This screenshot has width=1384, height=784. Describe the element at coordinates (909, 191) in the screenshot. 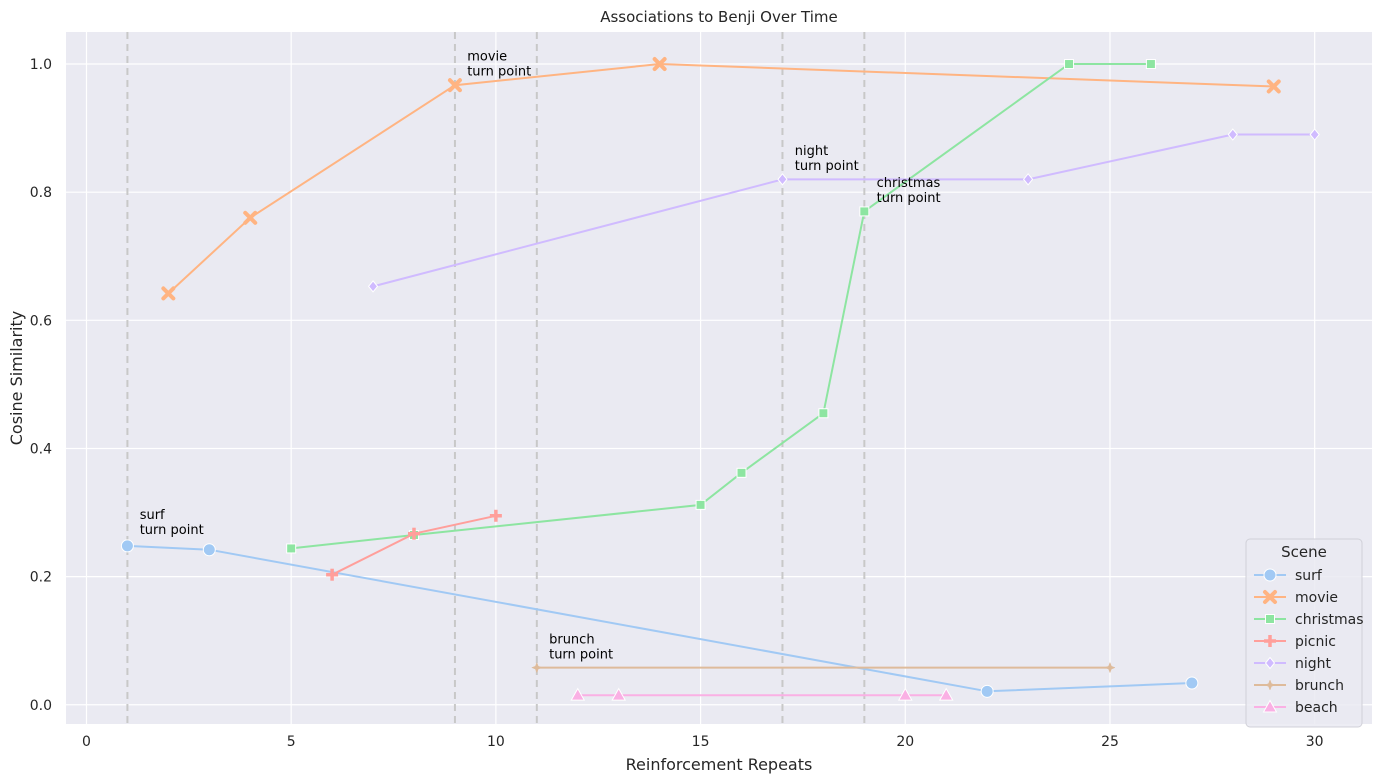

I see `turn-point-annotation: christmas turn point` at that location.